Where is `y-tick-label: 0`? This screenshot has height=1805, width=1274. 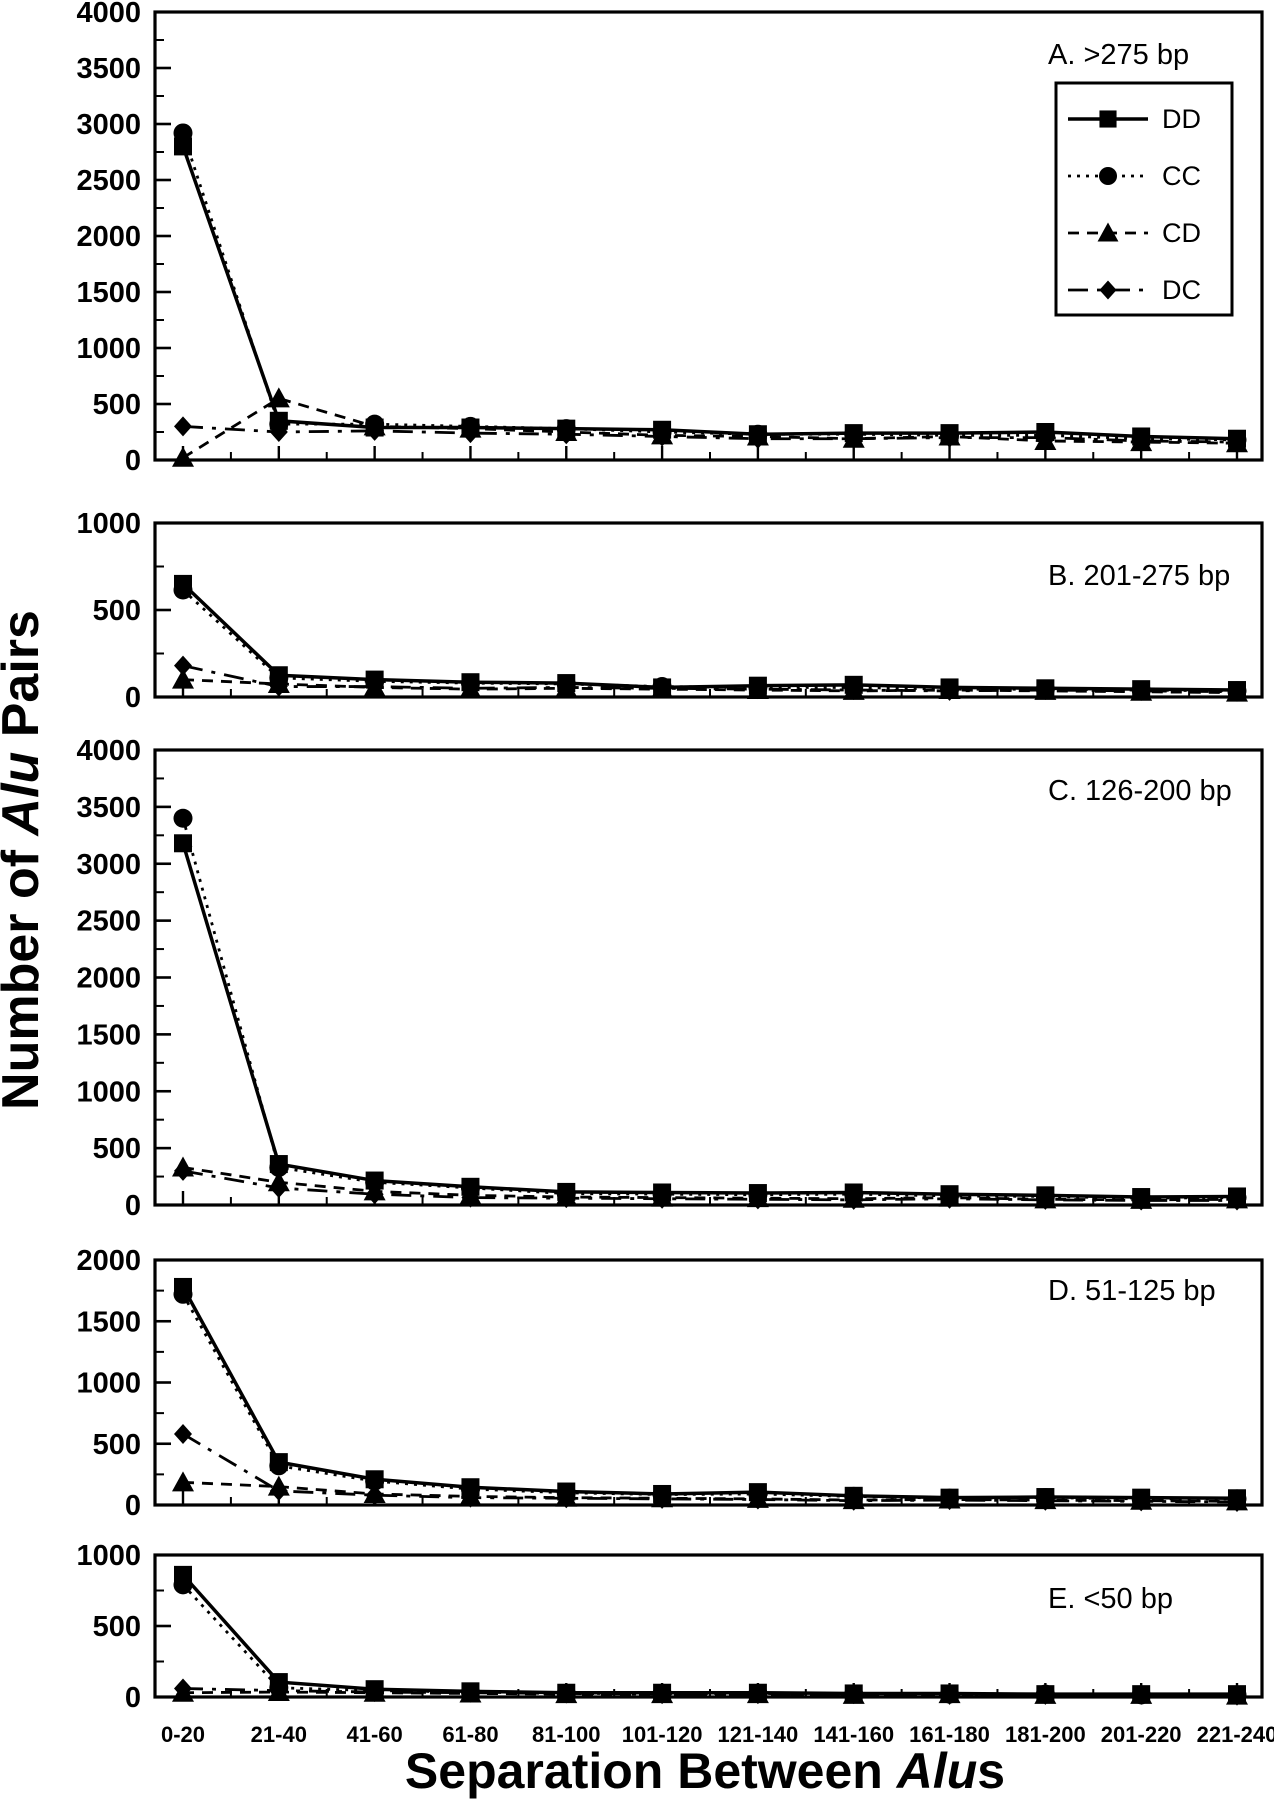 y-tick-label: 0 is located at coordinates (133, 1506).